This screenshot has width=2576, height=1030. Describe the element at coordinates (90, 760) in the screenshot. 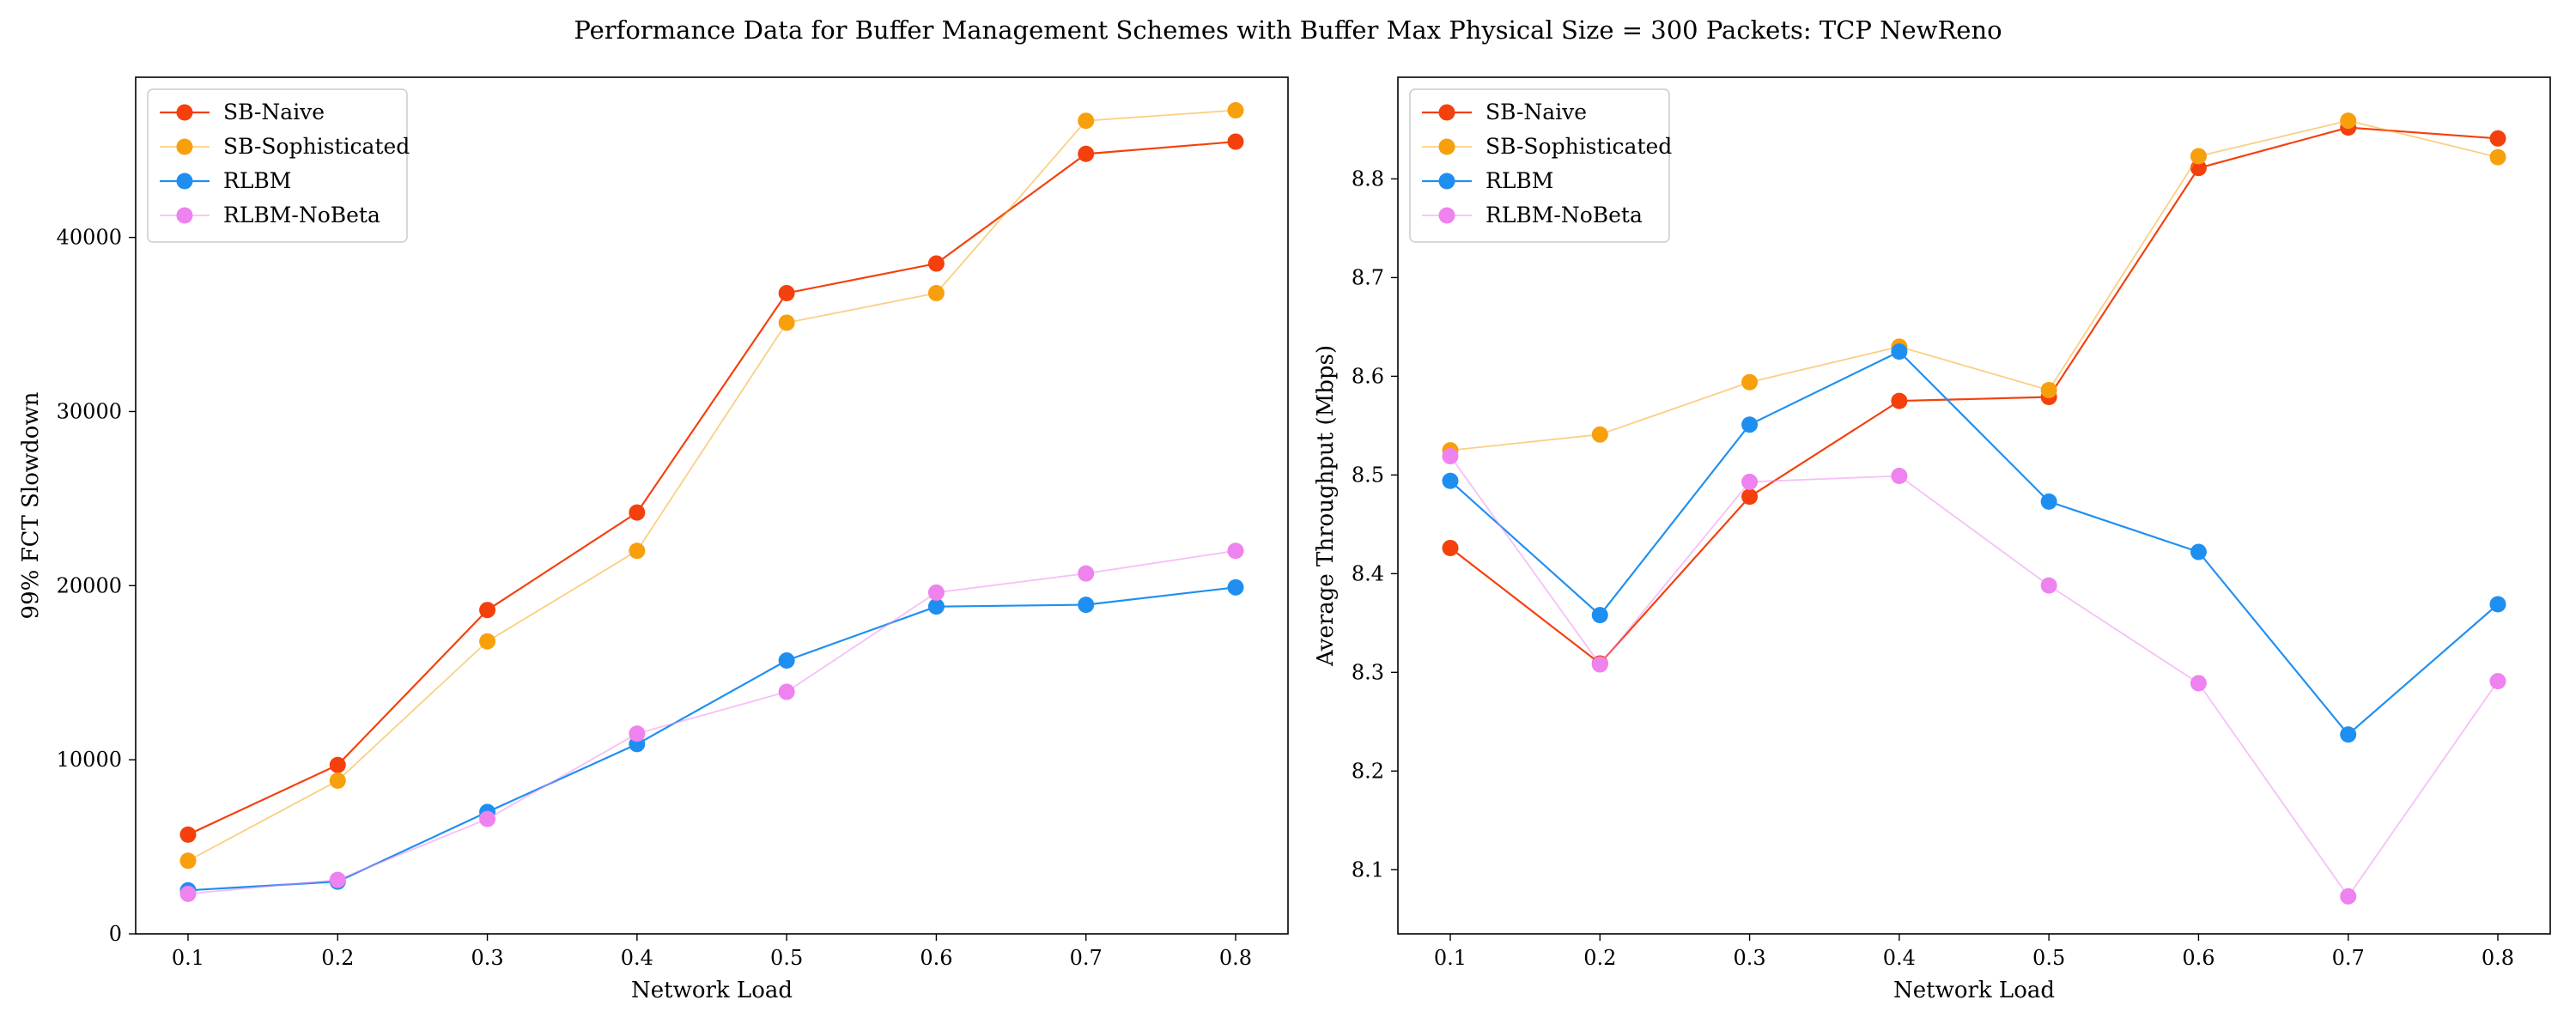

I see `y-tick-label: 10000` at that location.